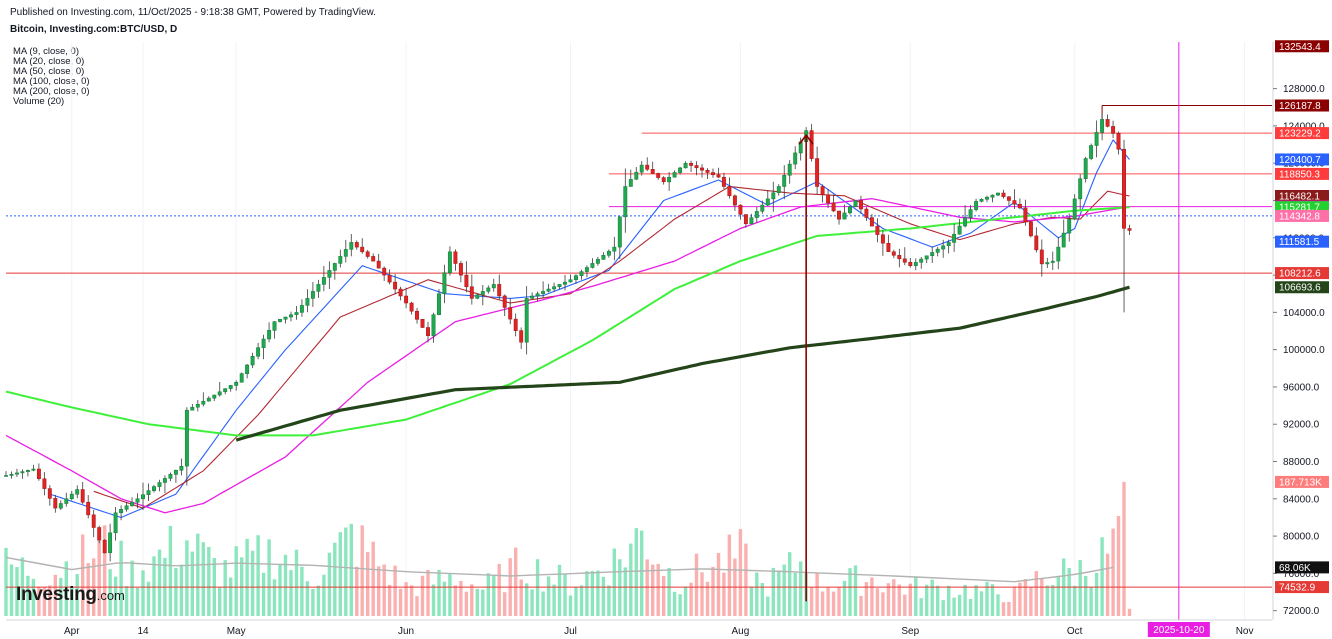 The image size is (1332, 639). I want to click on legend-ma9: MA (9, close, 0), so click(46, 51).